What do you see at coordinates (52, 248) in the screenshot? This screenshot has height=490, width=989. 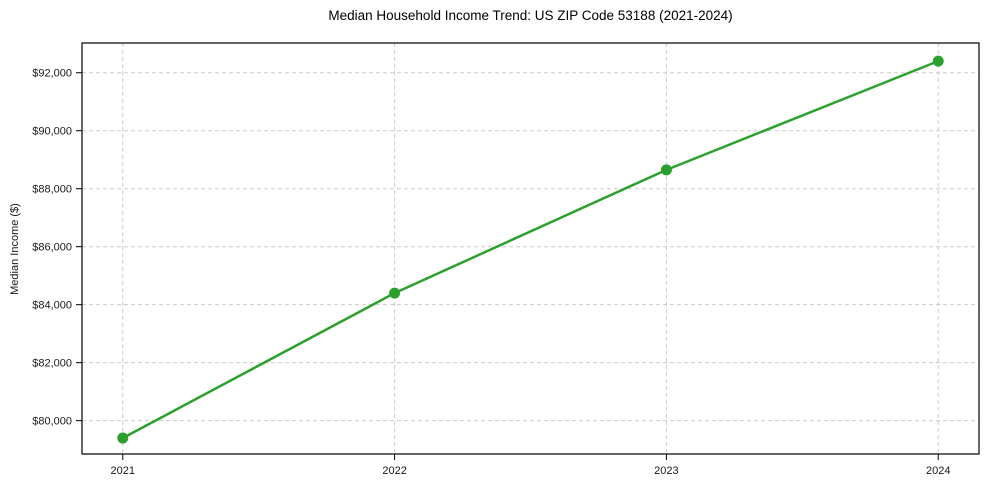 I see `y-tick-label: $86,000` at bounding box center [52, 248].